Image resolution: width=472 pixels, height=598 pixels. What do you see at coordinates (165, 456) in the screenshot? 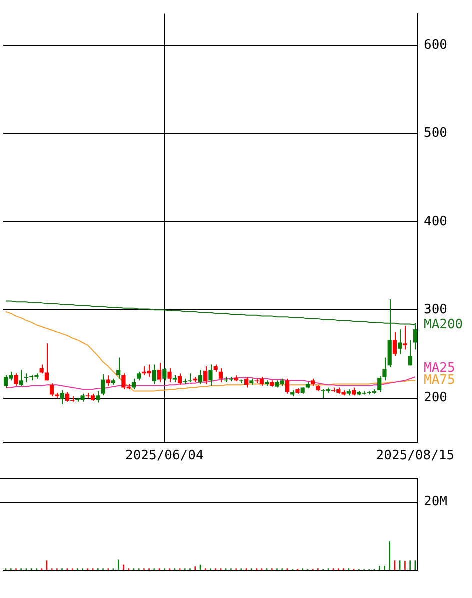
I see `x-tick-label: 2025/06/04` at bounding box center [165, 456].